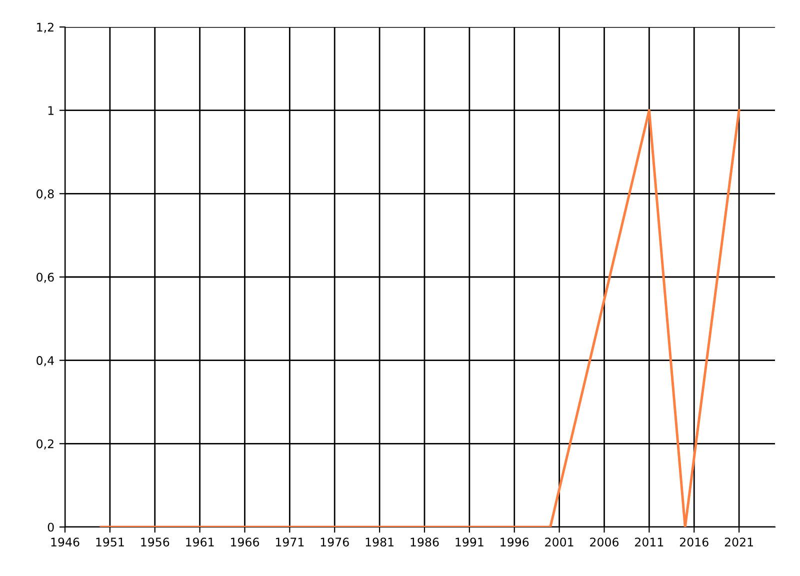  I want to click on x-tick-label: 1956, so click(155, 542).